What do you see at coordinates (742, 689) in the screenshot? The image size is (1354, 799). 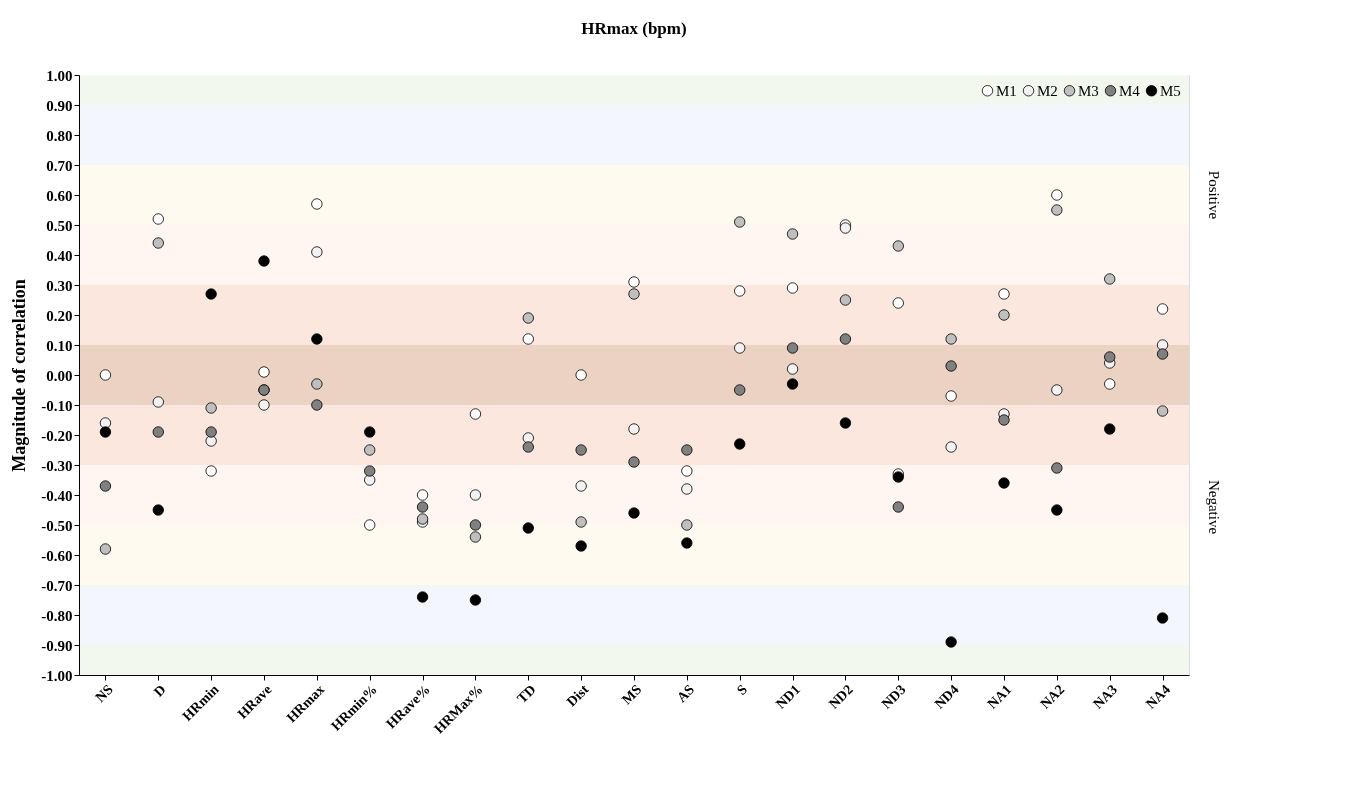 I see `x-tick-label: S` at bounding box center [742, 689].